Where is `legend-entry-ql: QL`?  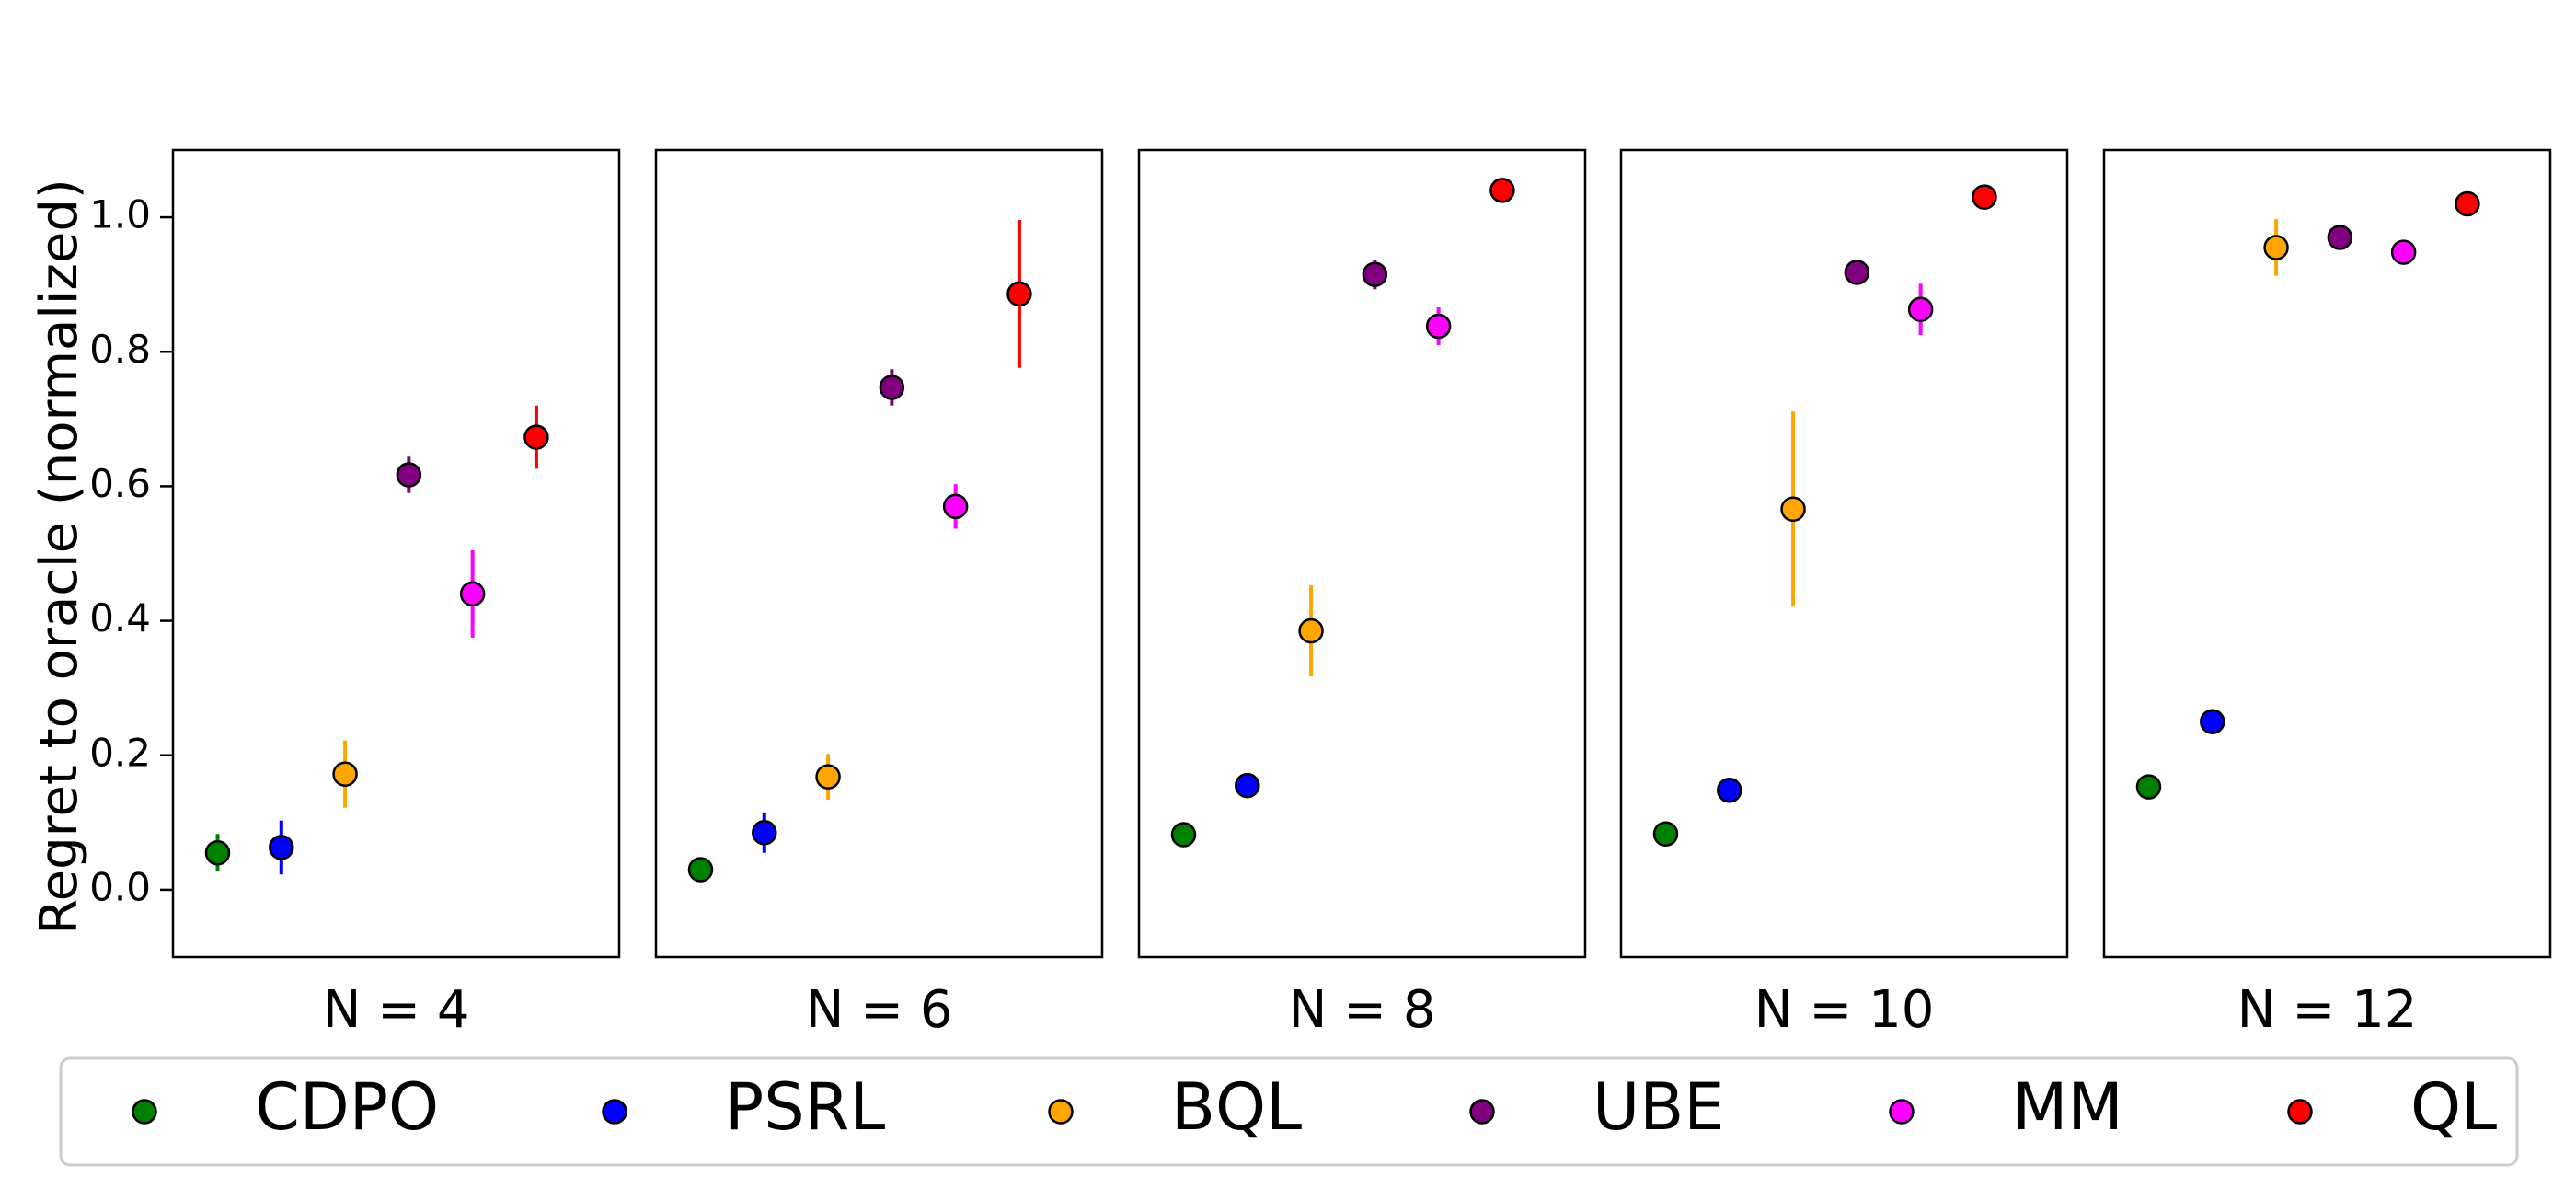 legend-entry-ql: QL is located at coordinates (2392, 1107).